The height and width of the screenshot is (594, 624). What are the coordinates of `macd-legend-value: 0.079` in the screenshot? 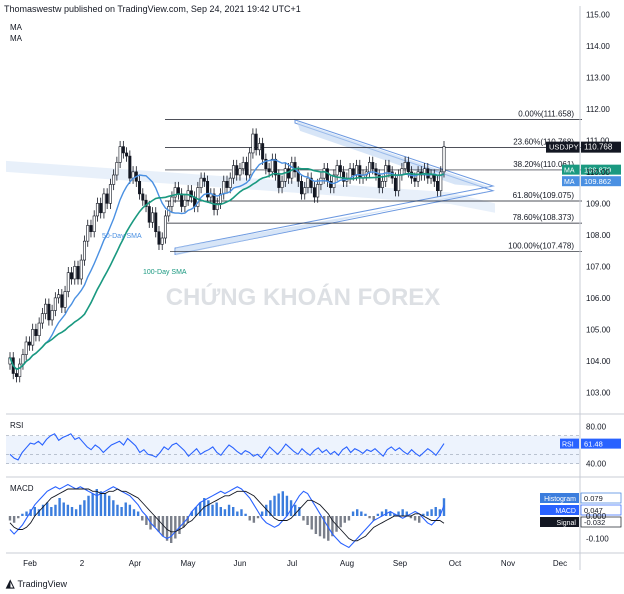 It's located at (593, 498).